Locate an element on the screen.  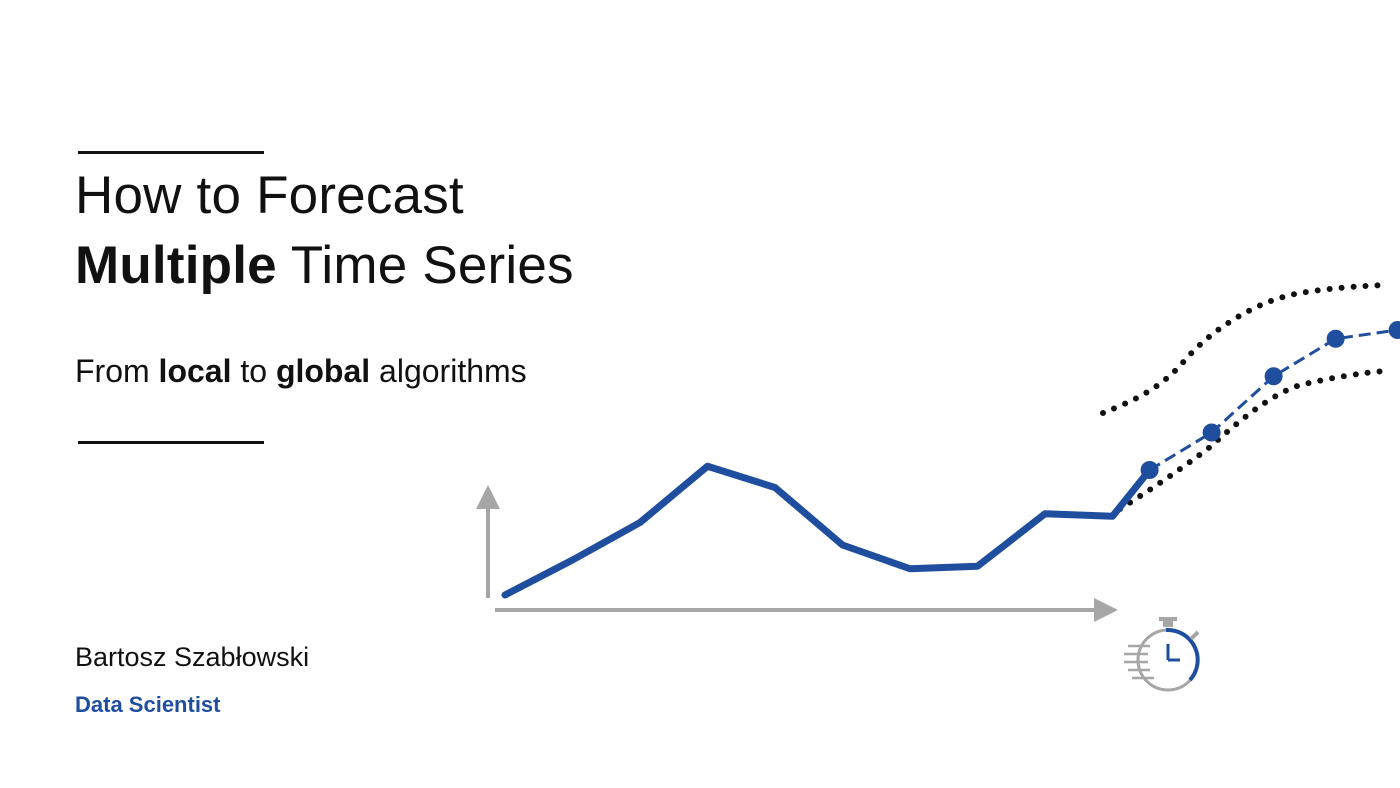
title-line-2: Multiple Time Series is located at coordinates (324, 266).